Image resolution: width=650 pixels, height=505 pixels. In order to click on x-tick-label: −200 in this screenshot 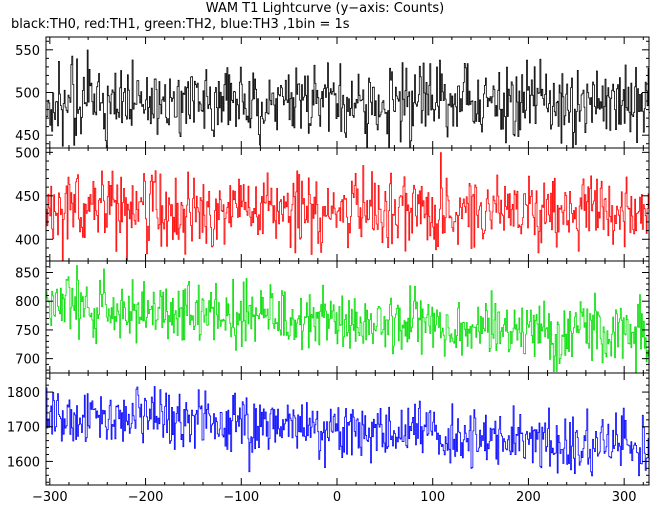, I will do `click(146, 497)`.